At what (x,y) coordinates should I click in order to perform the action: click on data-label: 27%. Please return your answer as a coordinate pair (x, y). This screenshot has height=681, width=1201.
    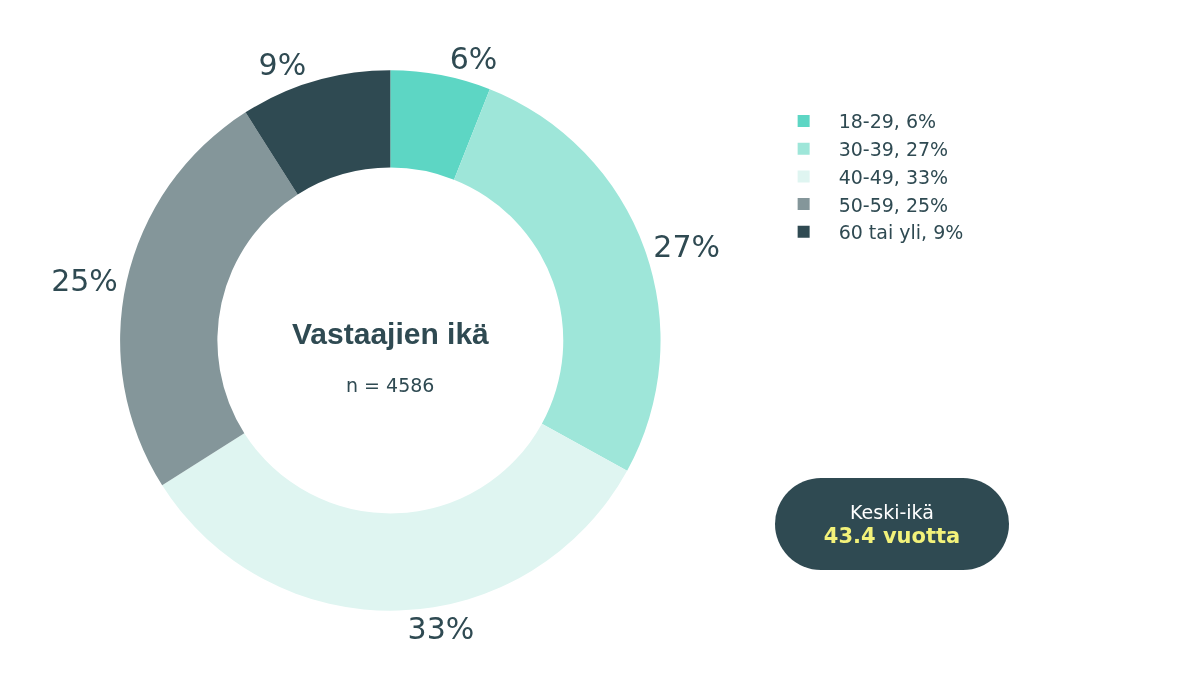
    Looking at the image, I should click on (687, 247).